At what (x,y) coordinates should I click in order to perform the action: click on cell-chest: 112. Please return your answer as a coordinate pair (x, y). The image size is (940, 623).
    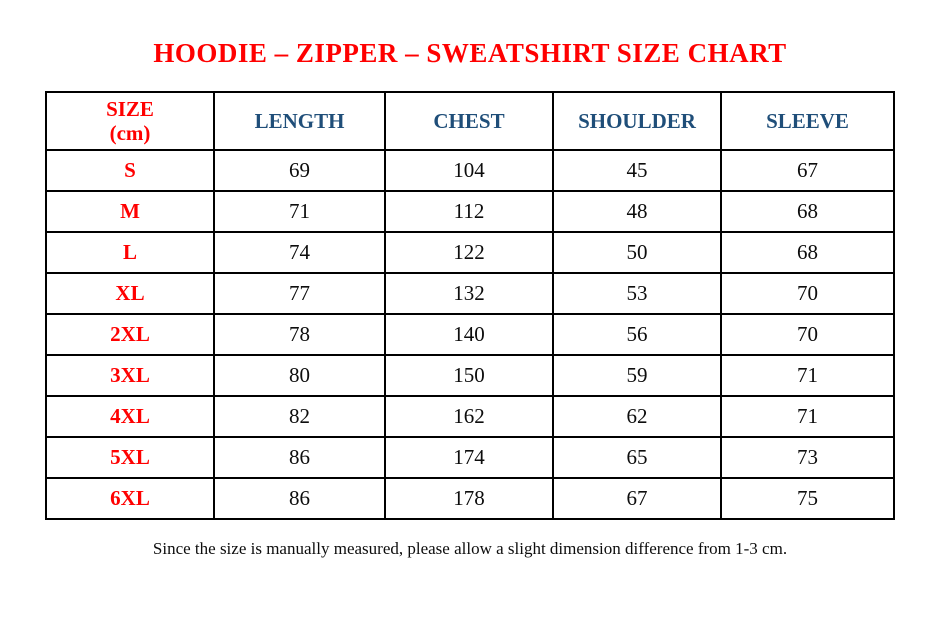
    Looking at the image, I should click on (469, 211).